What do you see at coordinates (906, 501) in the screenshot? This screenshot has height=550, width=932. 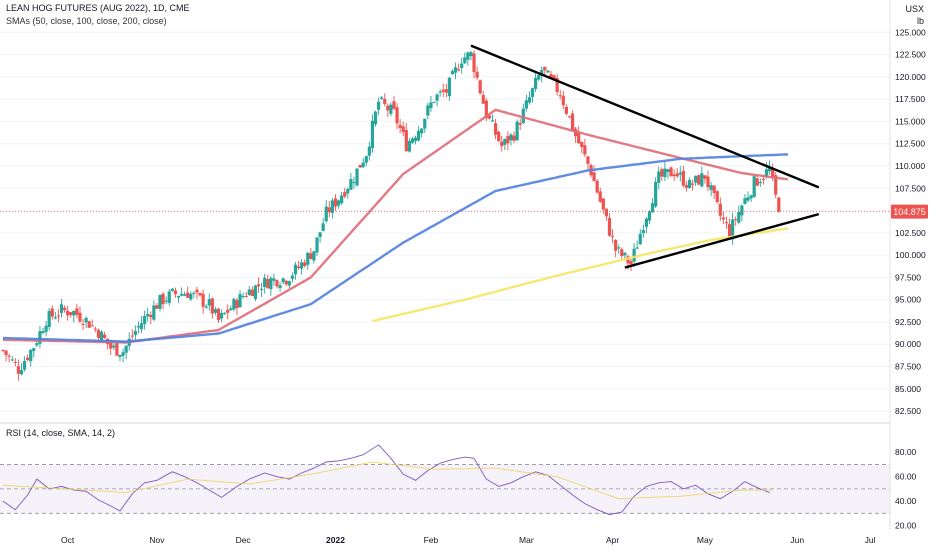 I see `rsi-tick-label: 40.00` at bounding box center [906, 501].